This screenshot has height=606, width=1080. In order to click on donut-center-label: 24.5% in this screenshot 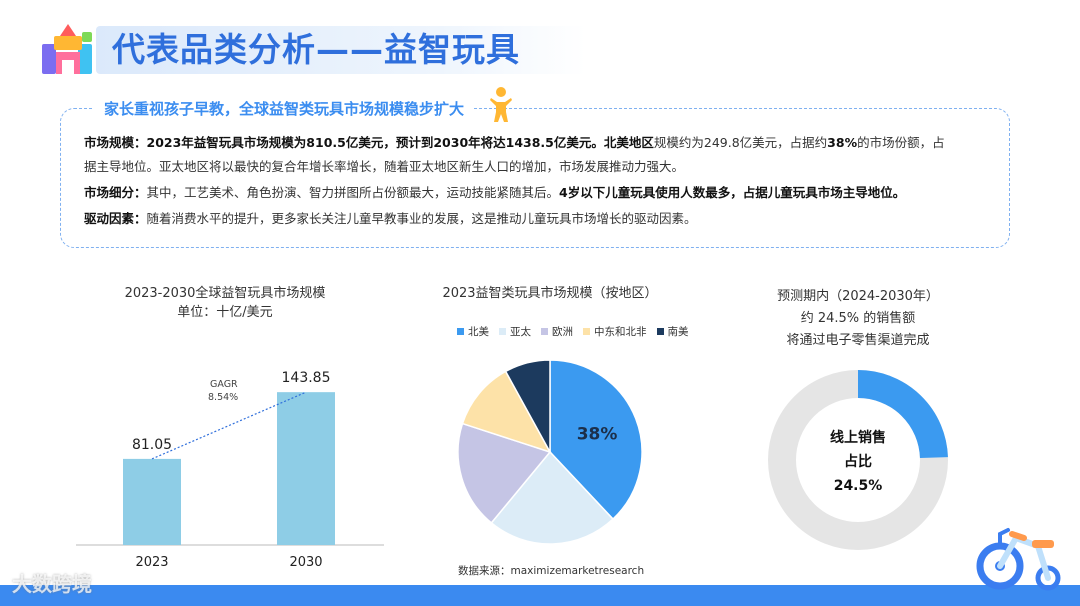, I will do `click(858, 486)`.